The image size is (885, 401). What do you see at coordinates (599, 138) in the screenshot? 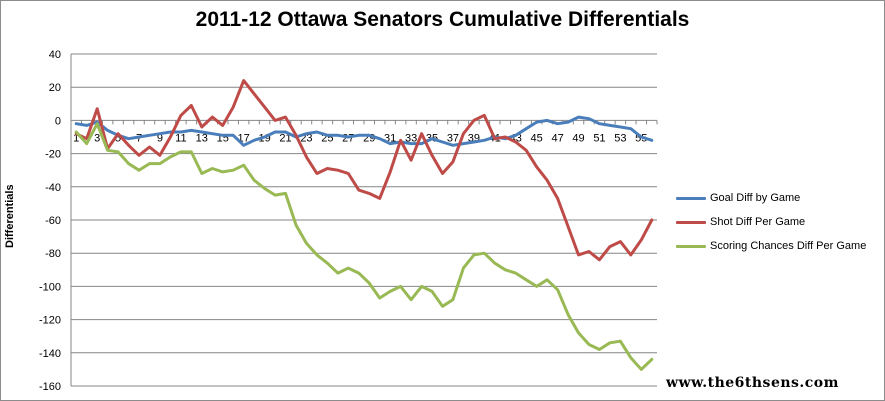
I see `x-tick-label: 51` at bounding box center [599, 138].